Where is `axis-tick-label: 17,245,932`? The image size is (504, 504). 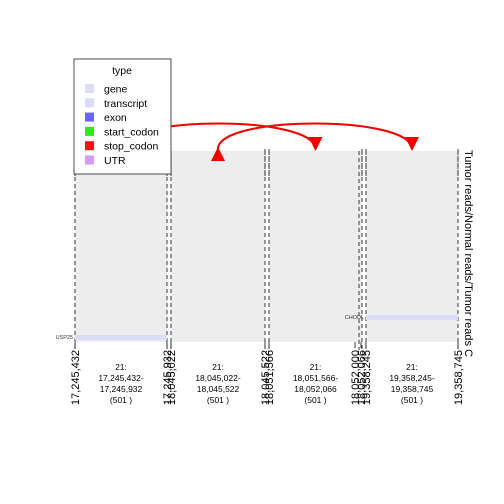
axis-tick-label: 17,245,932 is located at coordinates (168, 377).